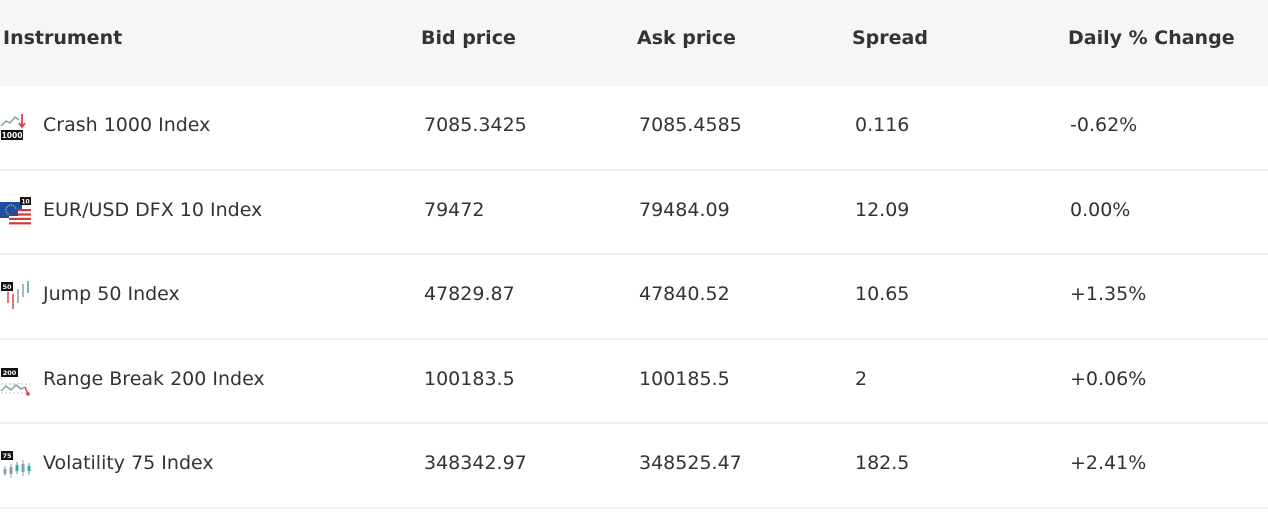  Describe the element at coordinates (684, 209) in the screenshot. I see `ask-price: 79484.09` at that location.